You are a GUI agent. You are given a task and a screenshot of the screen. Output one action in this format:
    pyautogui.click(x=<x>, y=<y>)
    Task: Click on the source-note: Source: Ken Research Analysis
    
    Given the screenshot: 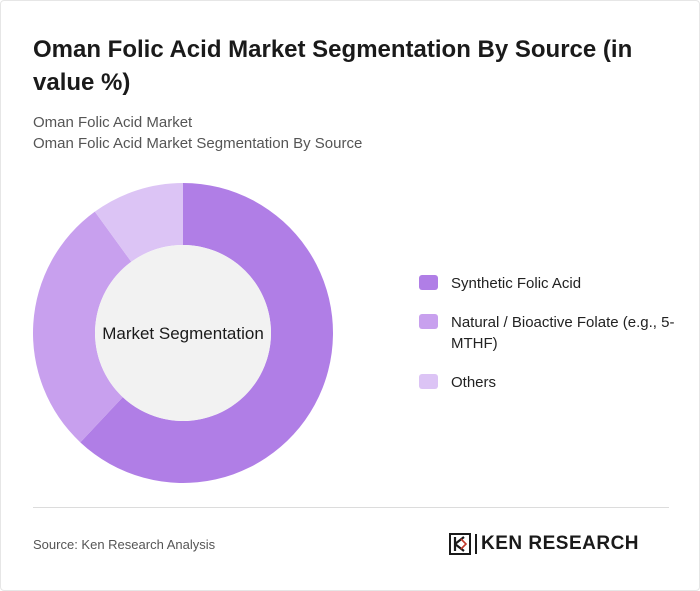 What is the action you would take?
    pyautogui.click(x=124, y=544)
    